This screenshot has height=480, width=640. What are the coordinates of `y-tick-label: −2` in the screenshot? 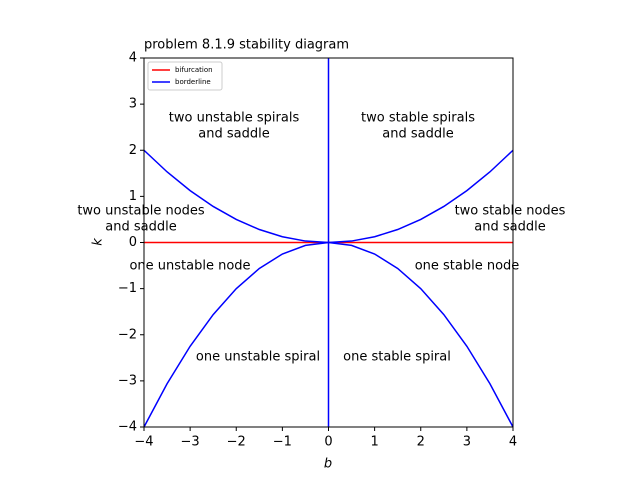 It's located at (127, 334).